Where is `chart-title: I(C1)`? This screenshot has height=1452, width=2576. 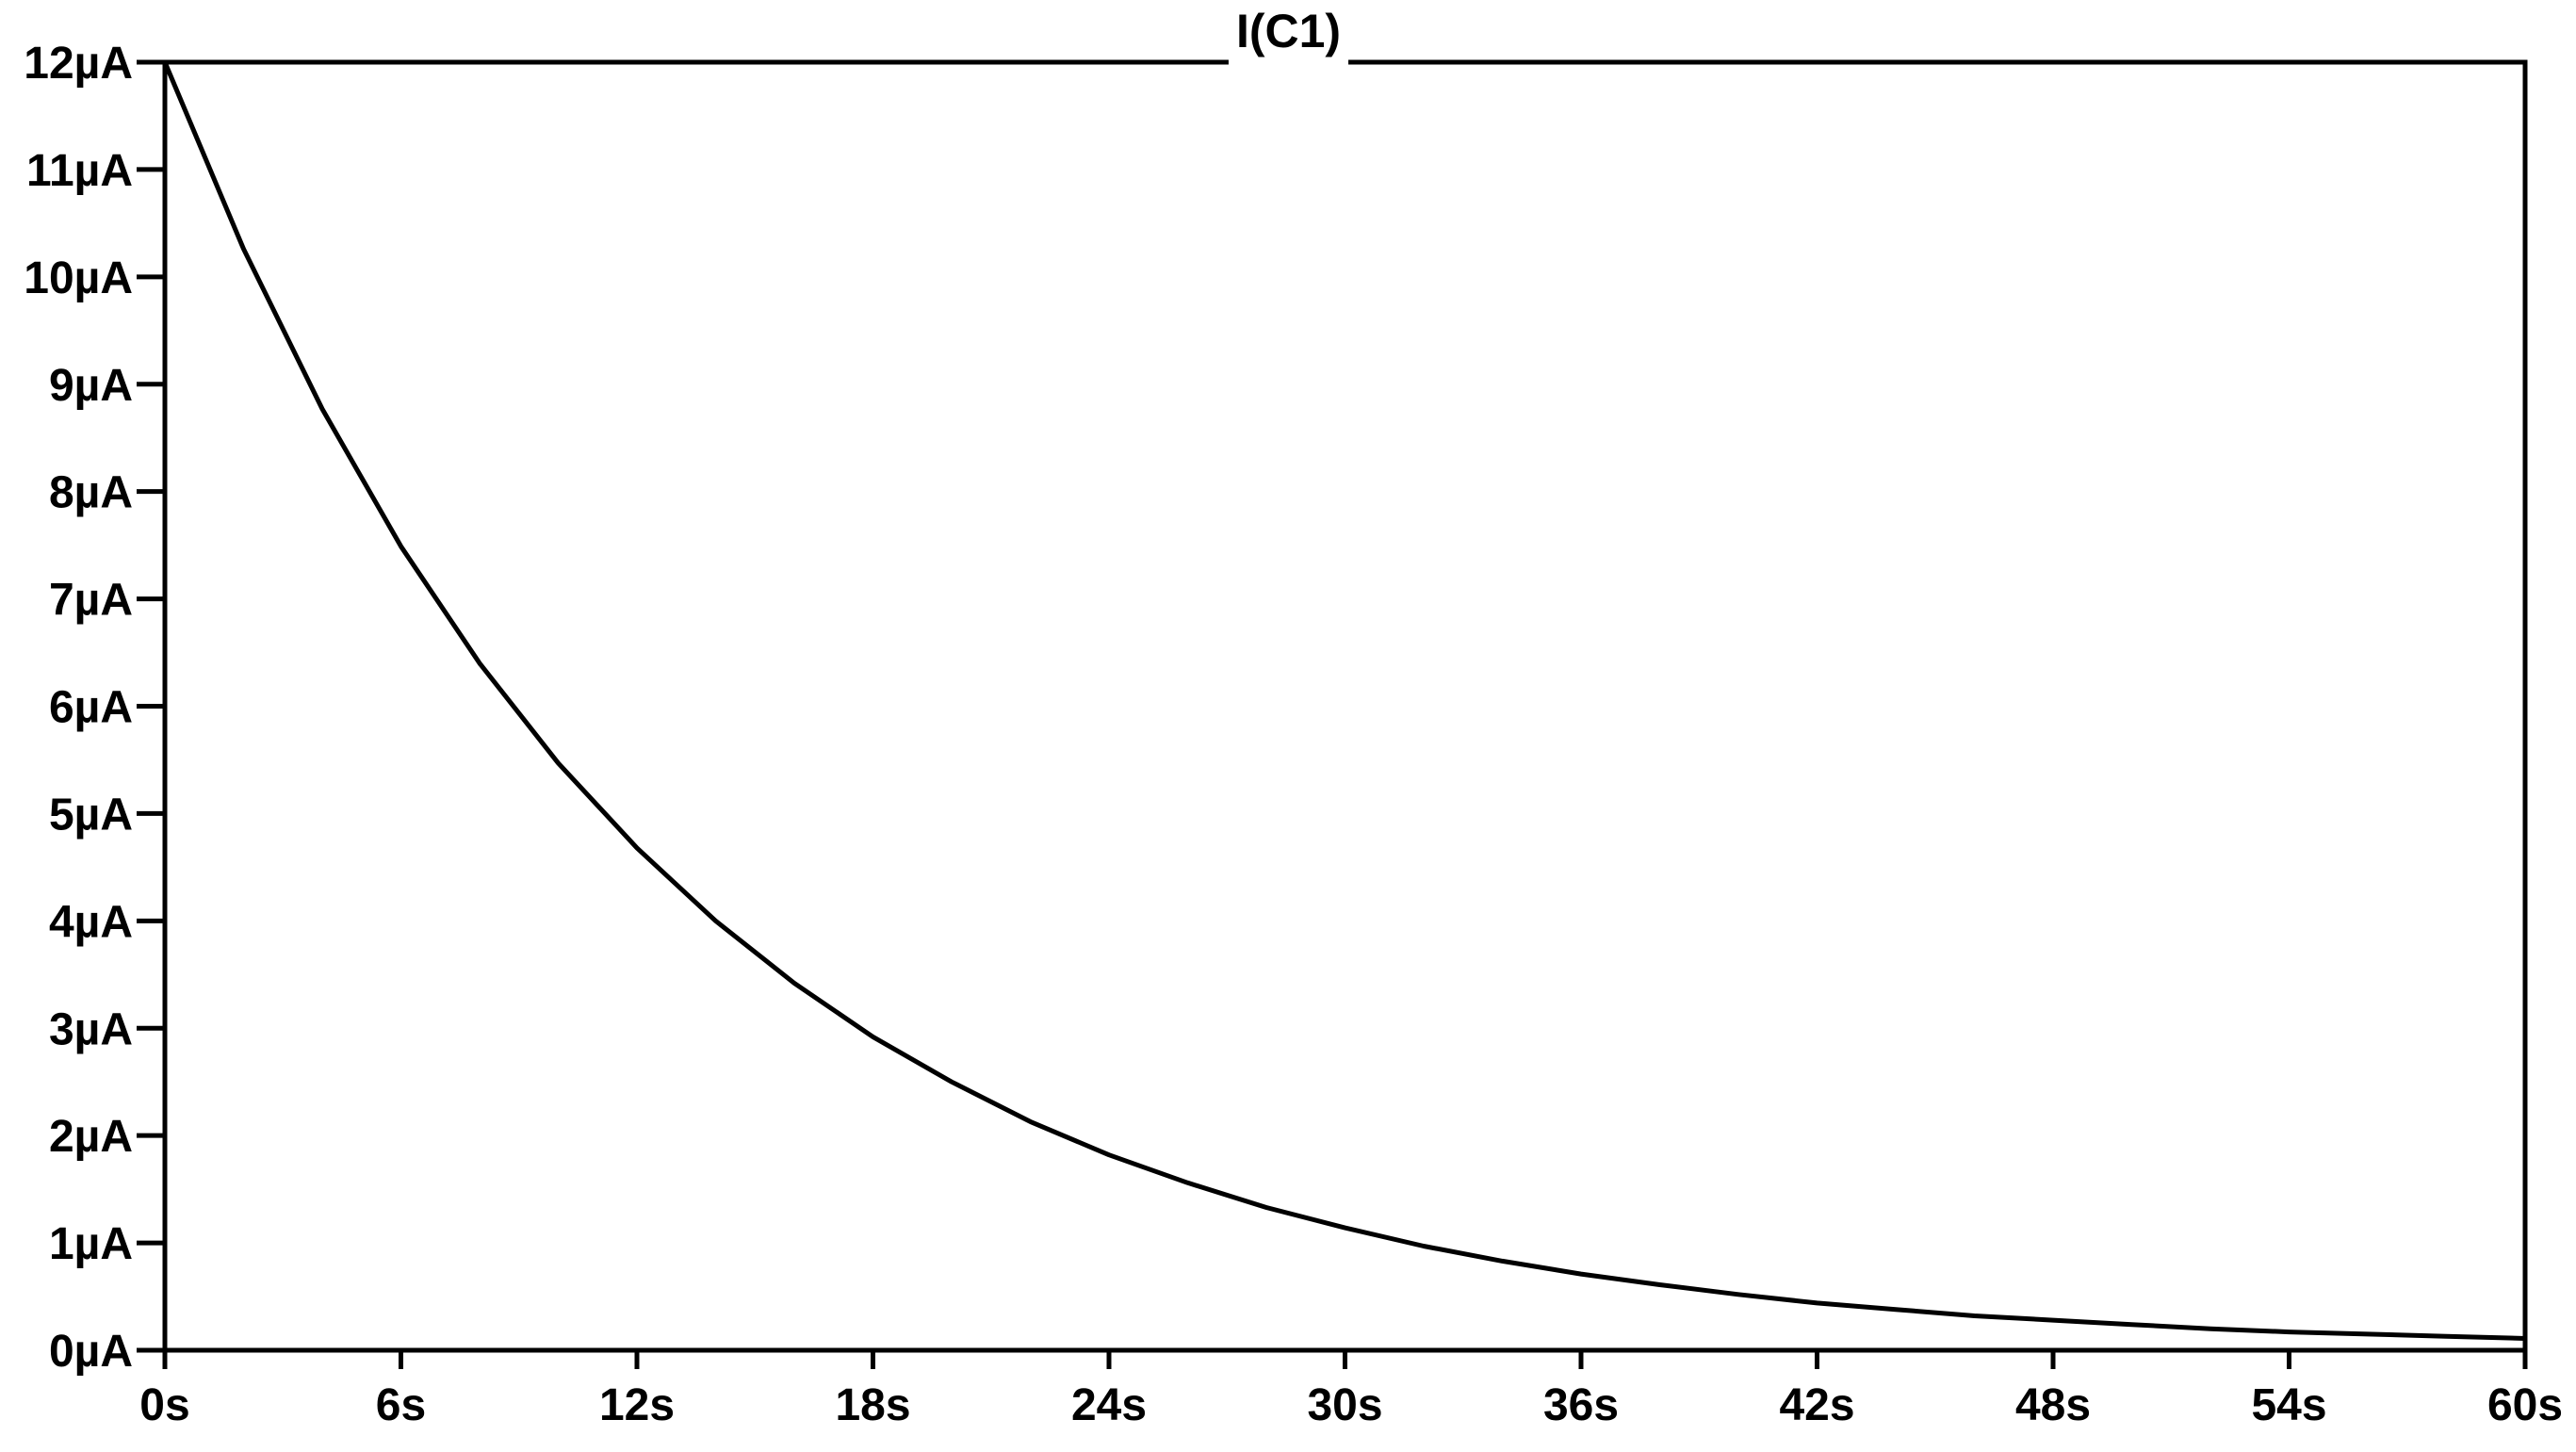 chart-title: I(C1) is located at coordinates (1288, 31).